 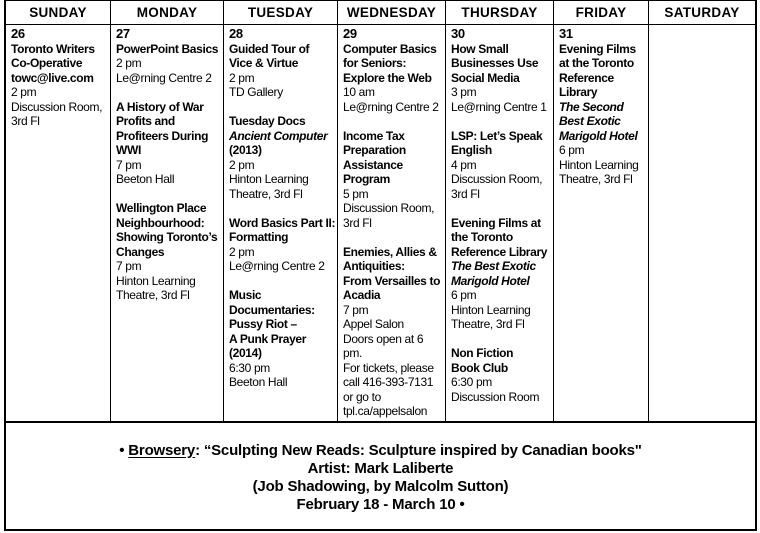 I want to click on event-line: (2014), so click(x=245, y=353).